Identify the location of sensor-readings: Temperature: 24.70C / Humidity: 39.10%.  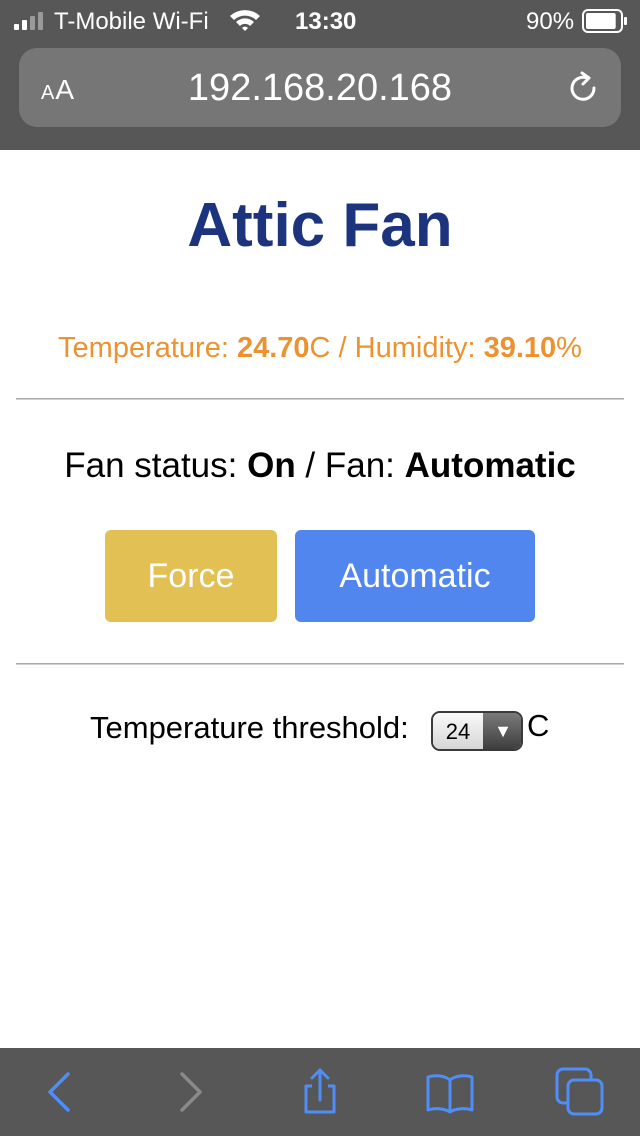
(320, 348).